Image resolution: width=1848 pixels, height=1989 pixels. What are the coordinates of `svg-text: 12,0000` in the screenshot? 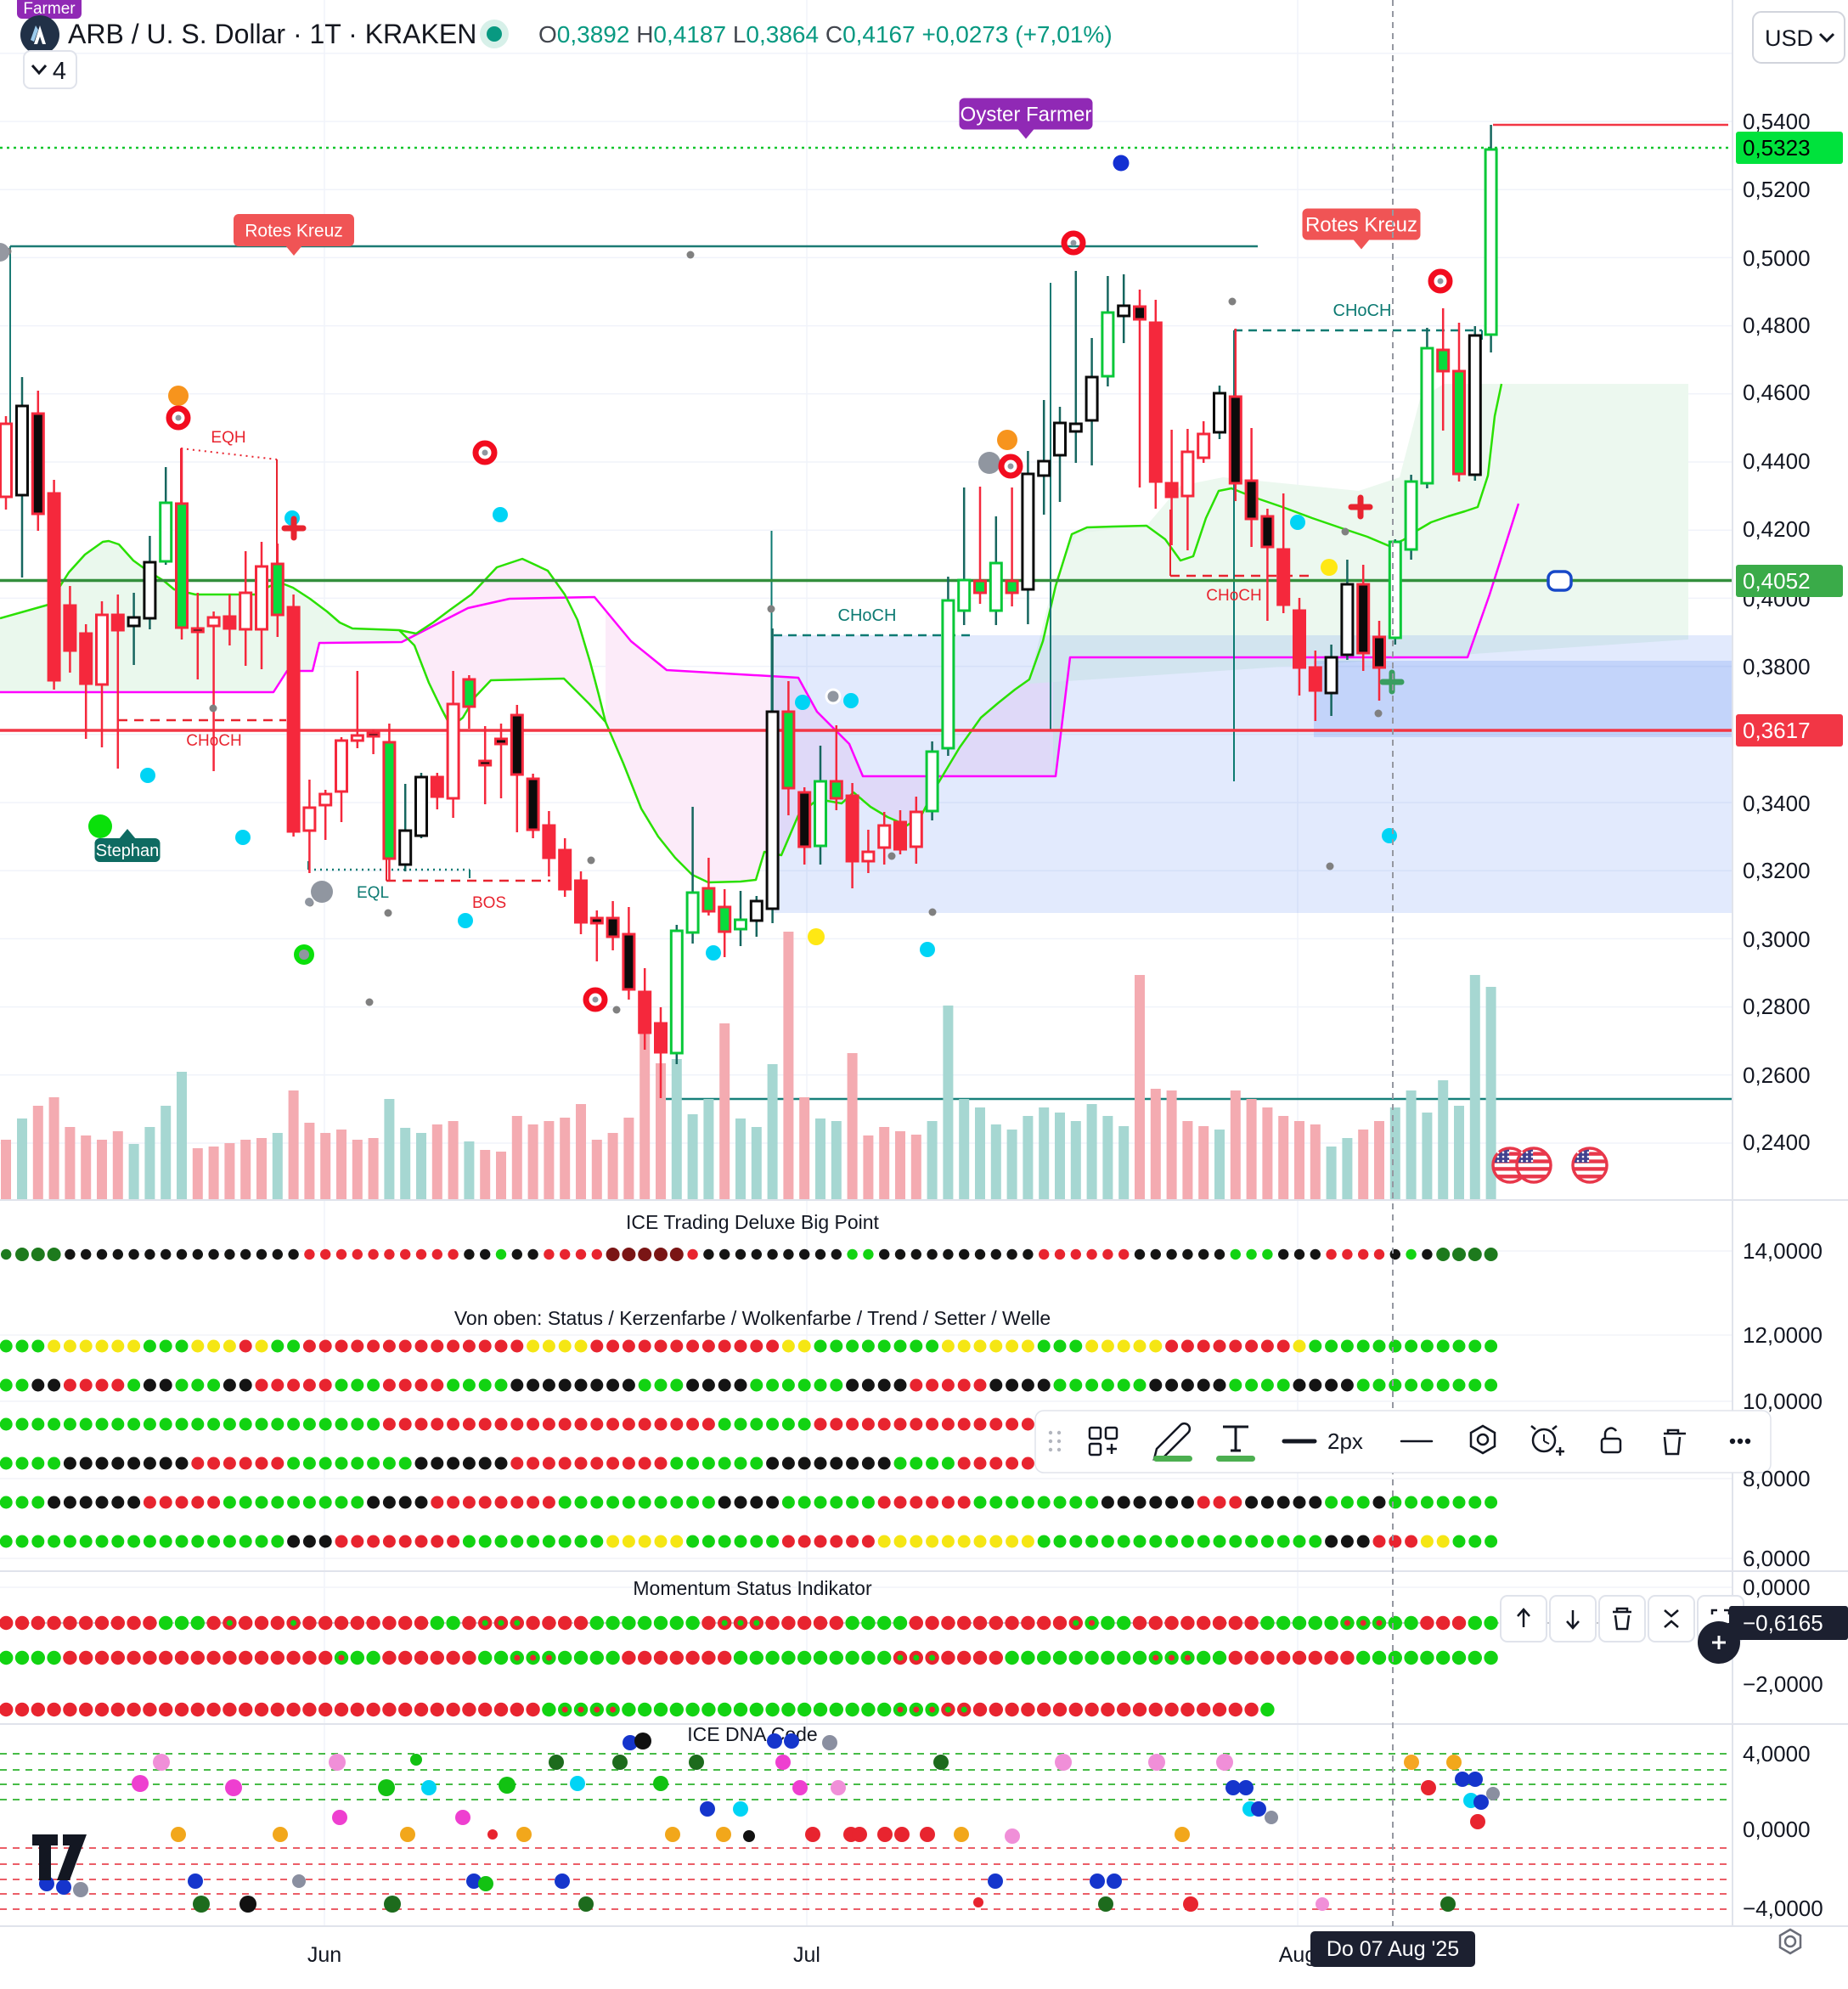 It's located at (1783, 1335).